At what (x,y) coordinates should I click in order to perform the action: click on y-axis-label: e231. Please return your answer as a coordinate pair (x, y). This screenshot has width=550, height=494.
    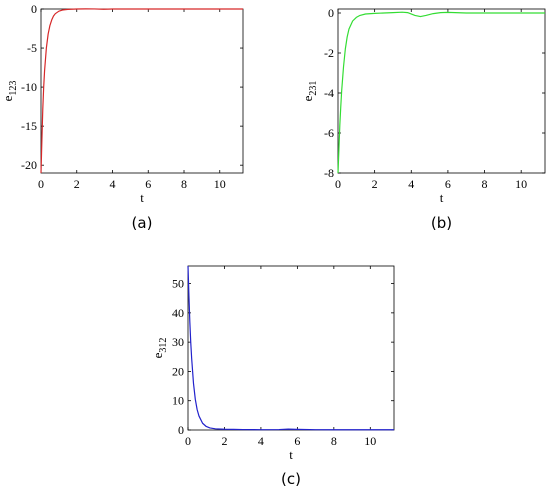
    Looking at the image, I should click on (309, 91).